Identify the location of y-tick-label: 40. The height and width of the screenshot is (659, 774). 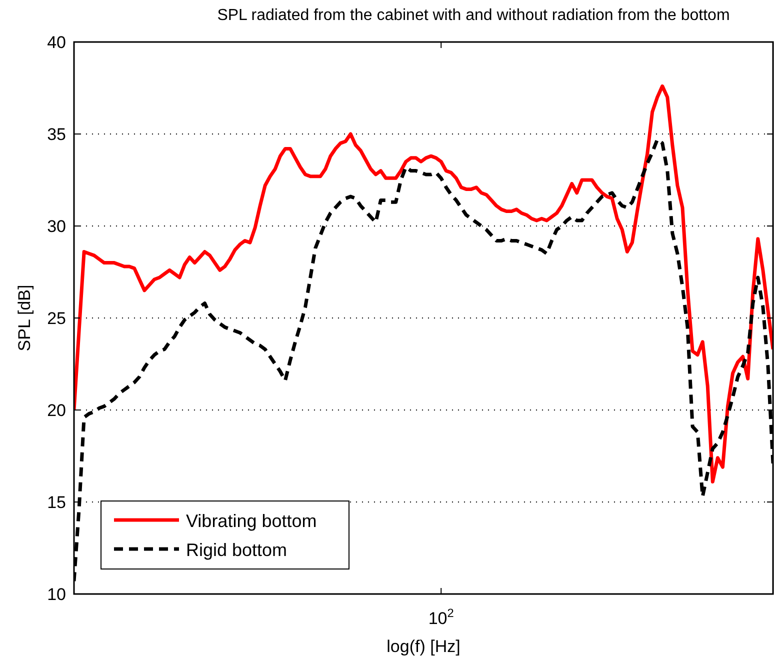
(56, 42).